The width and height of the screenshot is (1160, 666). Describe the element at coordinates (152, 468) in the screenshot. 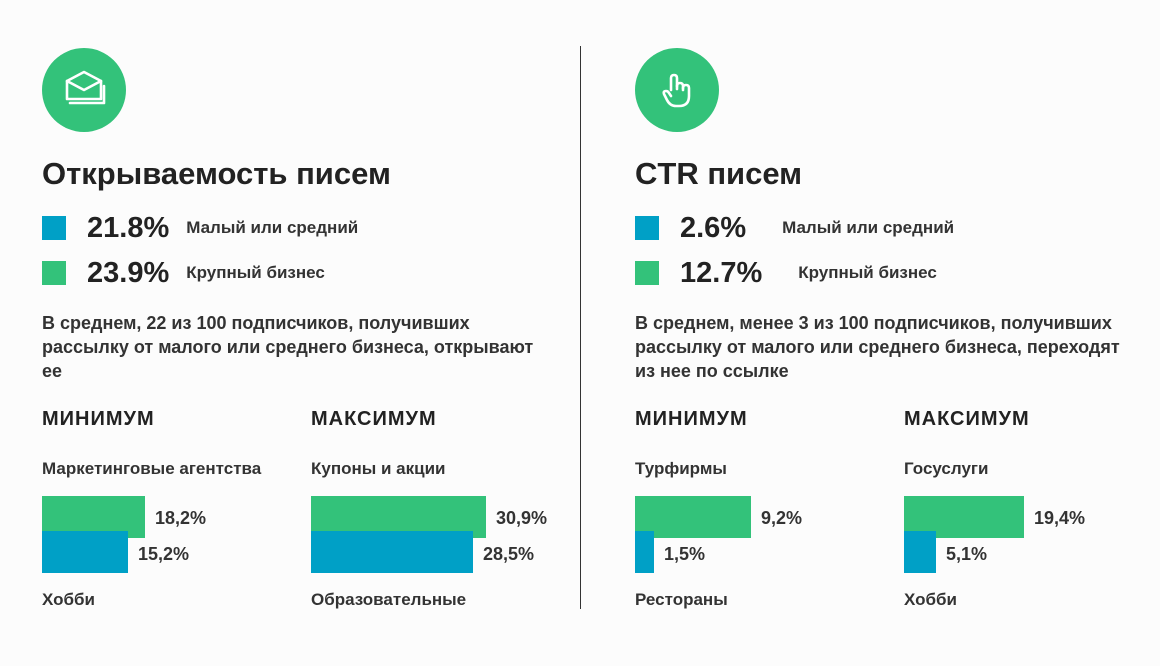

I see `category-label: Маркетинговые агентства` at that location.